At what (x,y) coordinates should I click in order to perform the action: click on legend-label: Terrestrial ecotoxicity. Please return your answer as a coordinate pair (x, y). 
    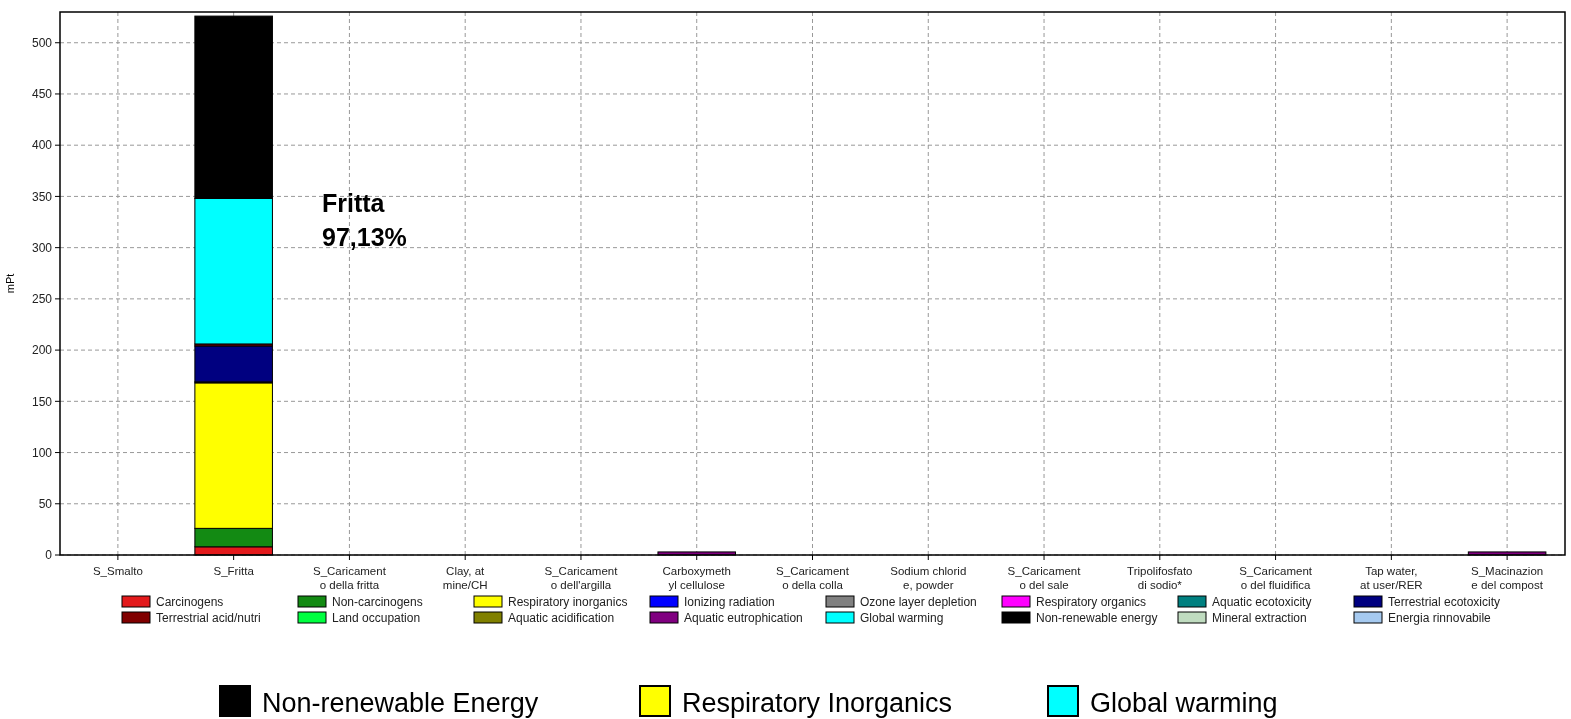
    Looking at the image, I should click on (1444, 602).